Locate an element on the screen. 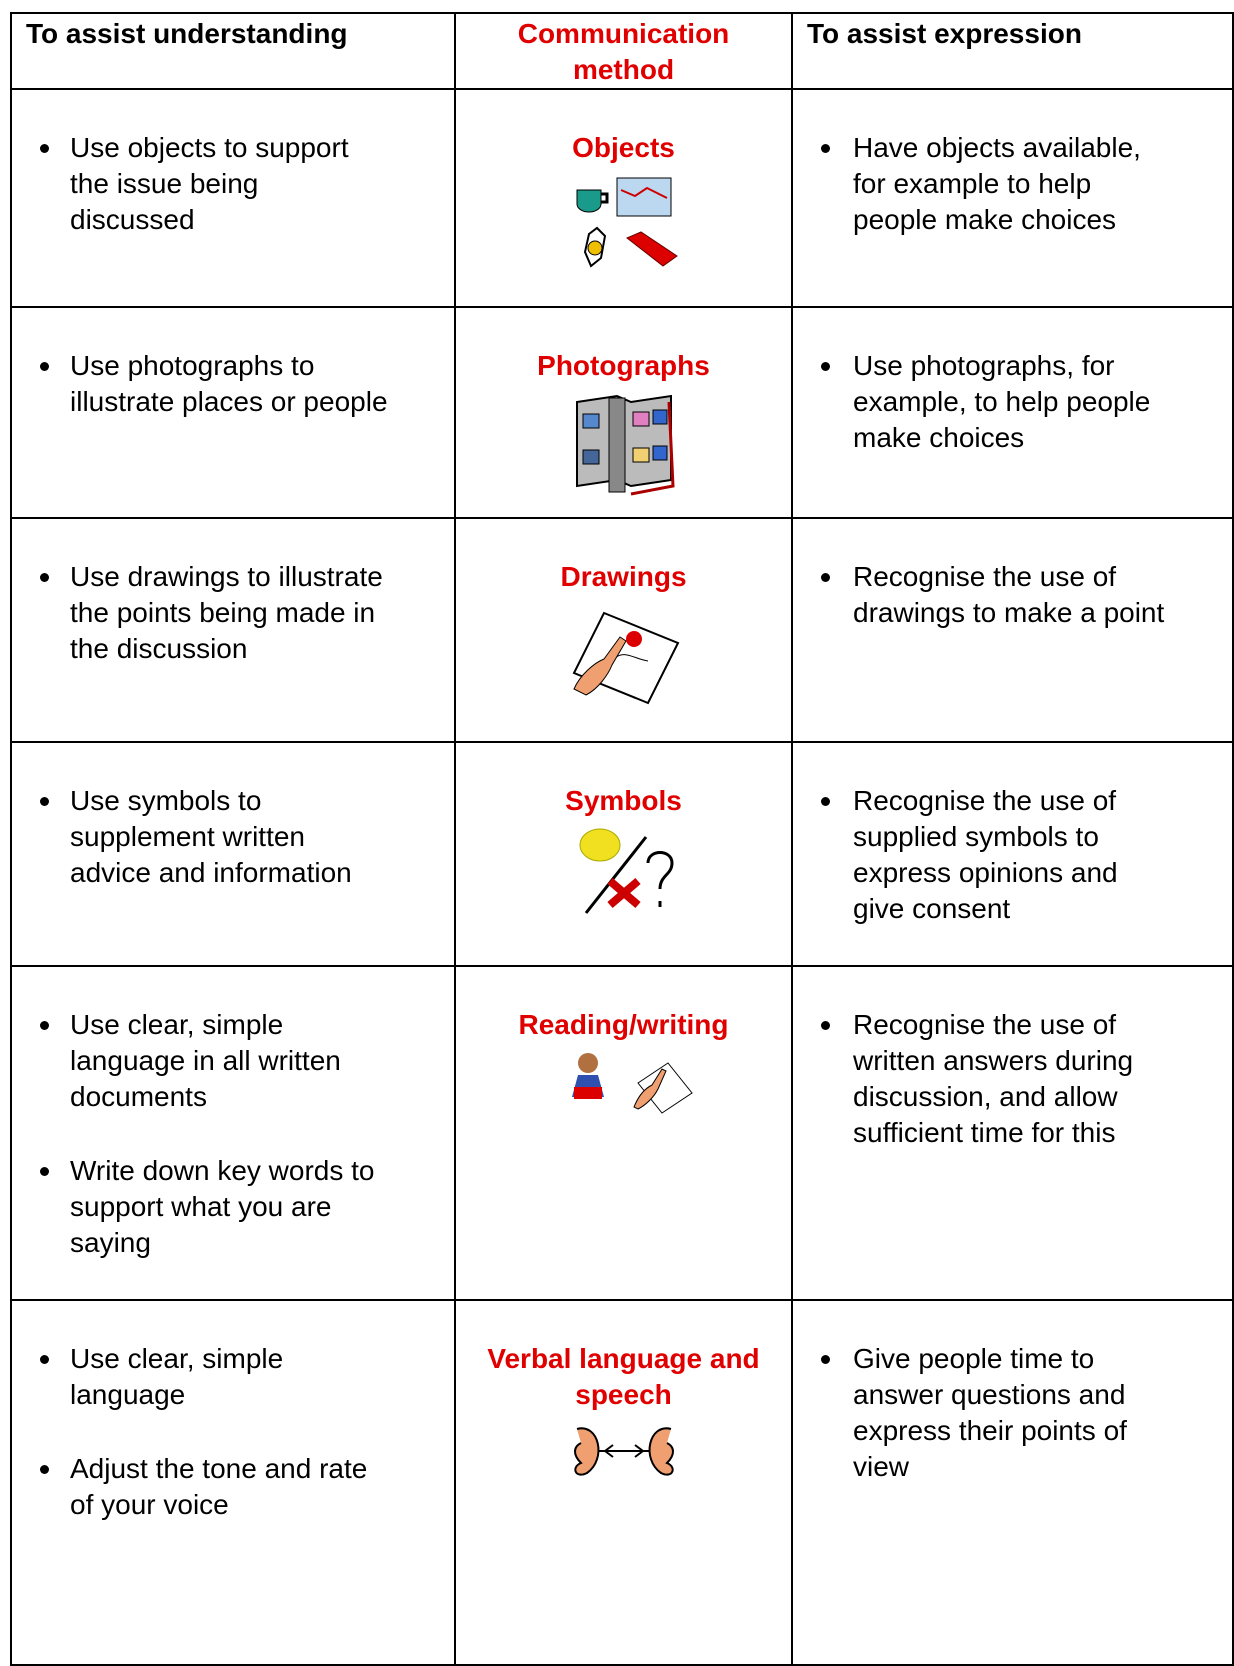  bullet-item: Use clear, simple language is located at coordinates (201, 1377).